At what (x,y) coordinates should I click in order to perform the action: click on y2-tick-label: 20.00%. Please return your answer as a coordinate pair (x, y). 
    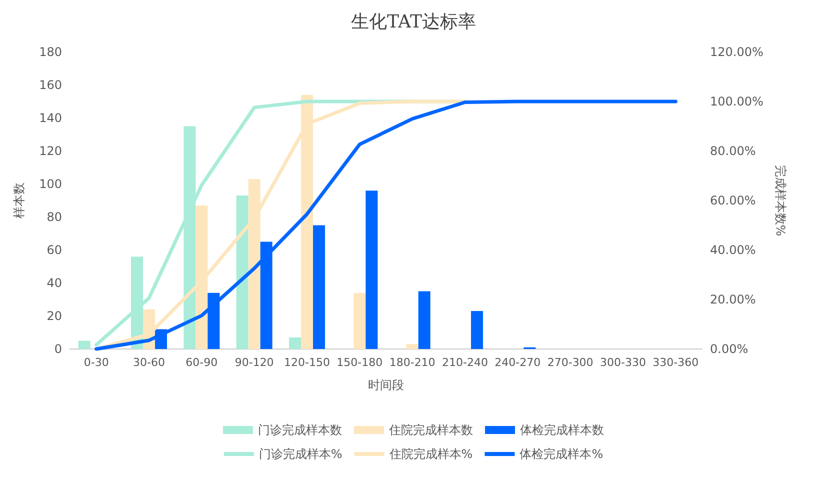
    Looking at the image, I should click on (733, 299).